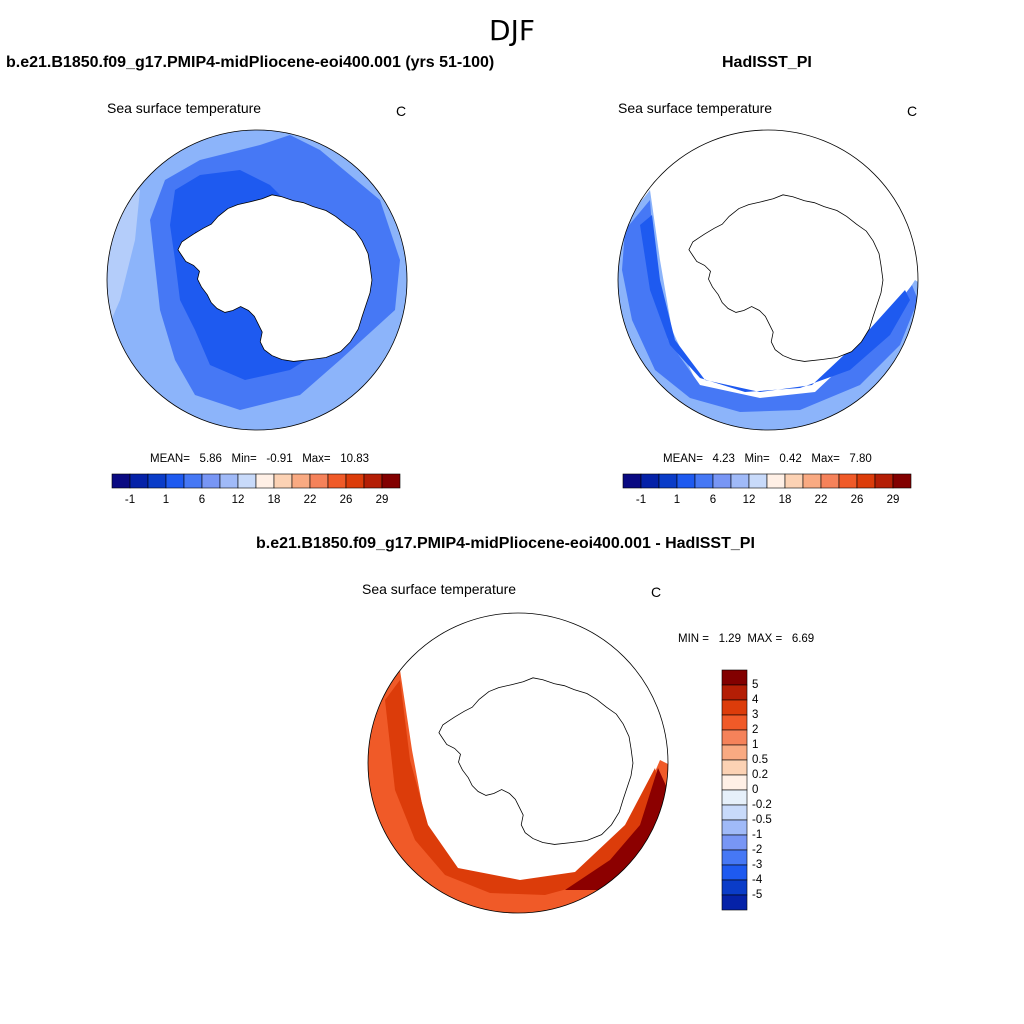  I want to click on panel1-colorbar-tick-label: 12, so click(238, 500).